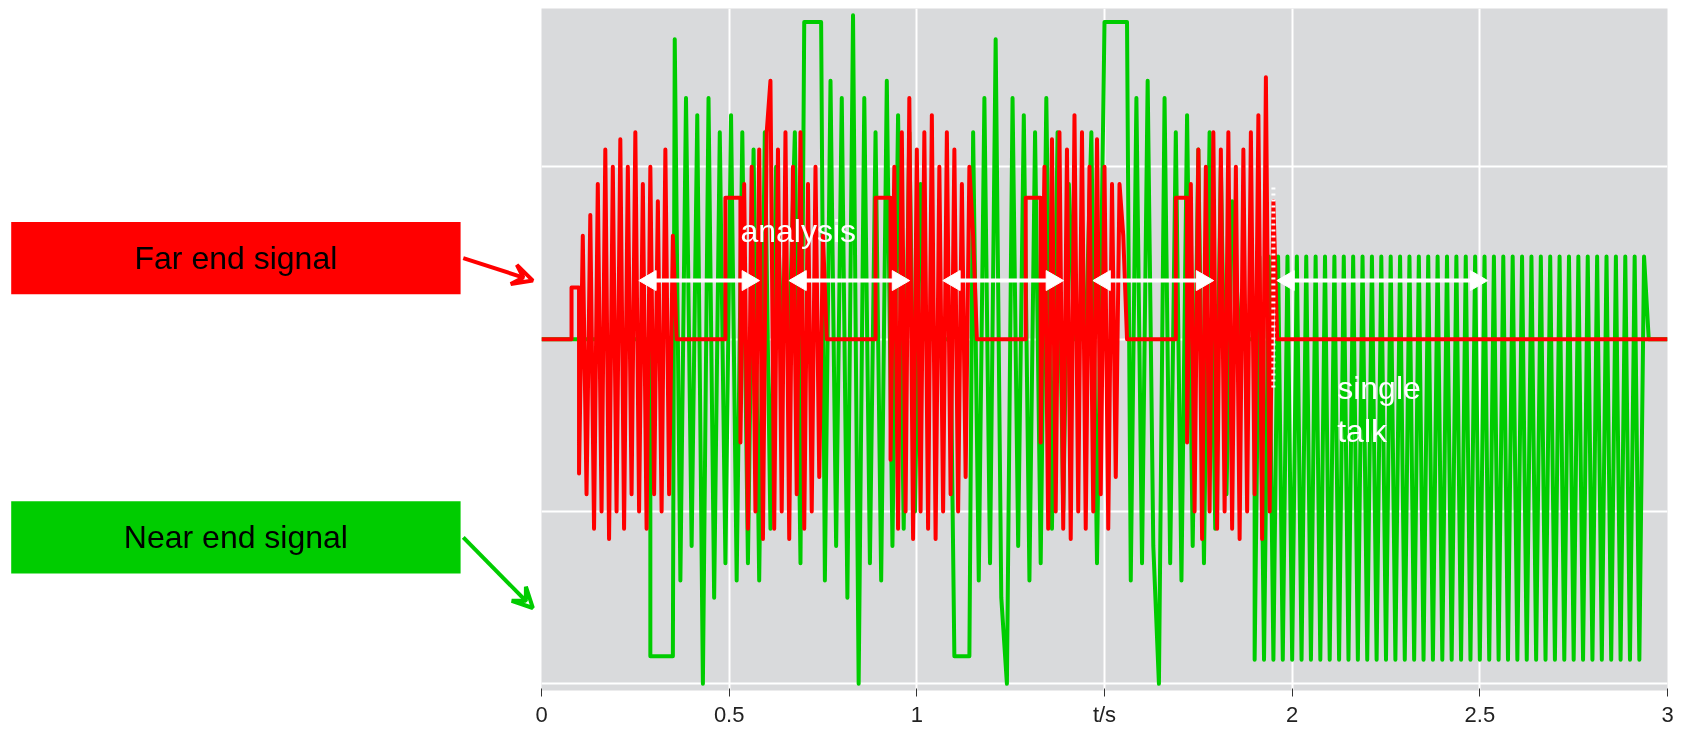  Describe the element at coordinates (541, 714) in the screenshot. I see `x-tick-label: 0` at that location.